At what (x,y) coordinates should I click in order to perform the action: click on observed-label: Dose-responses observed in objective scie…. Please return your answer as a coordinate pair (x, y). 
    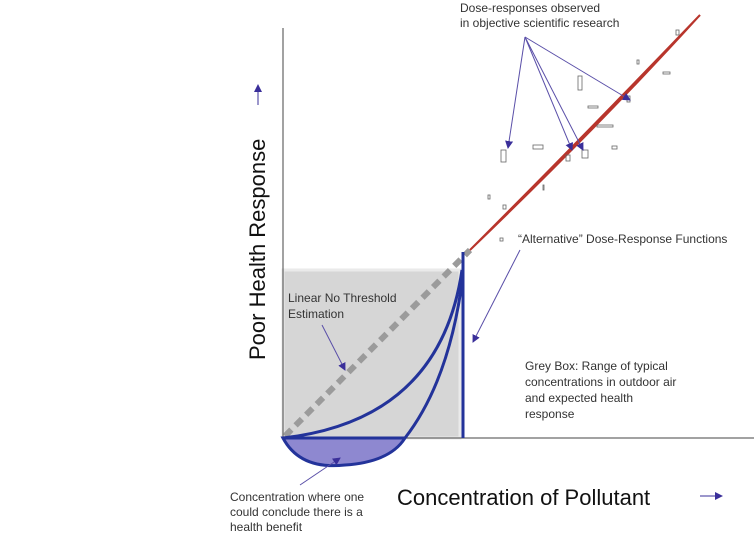
    Looking at the image, I should click on (539, 15).